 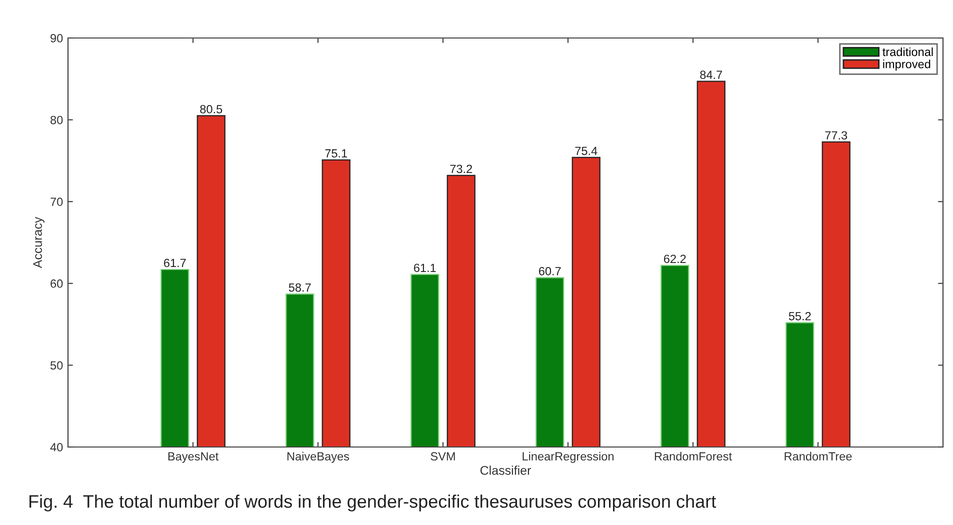 What do you see at coordinates (372, 503) in the screenshot?
I see `caption: Fig. 4 The total number of words in the gender-specific thesauruses comparison chart` at bounding box center [372, 503].